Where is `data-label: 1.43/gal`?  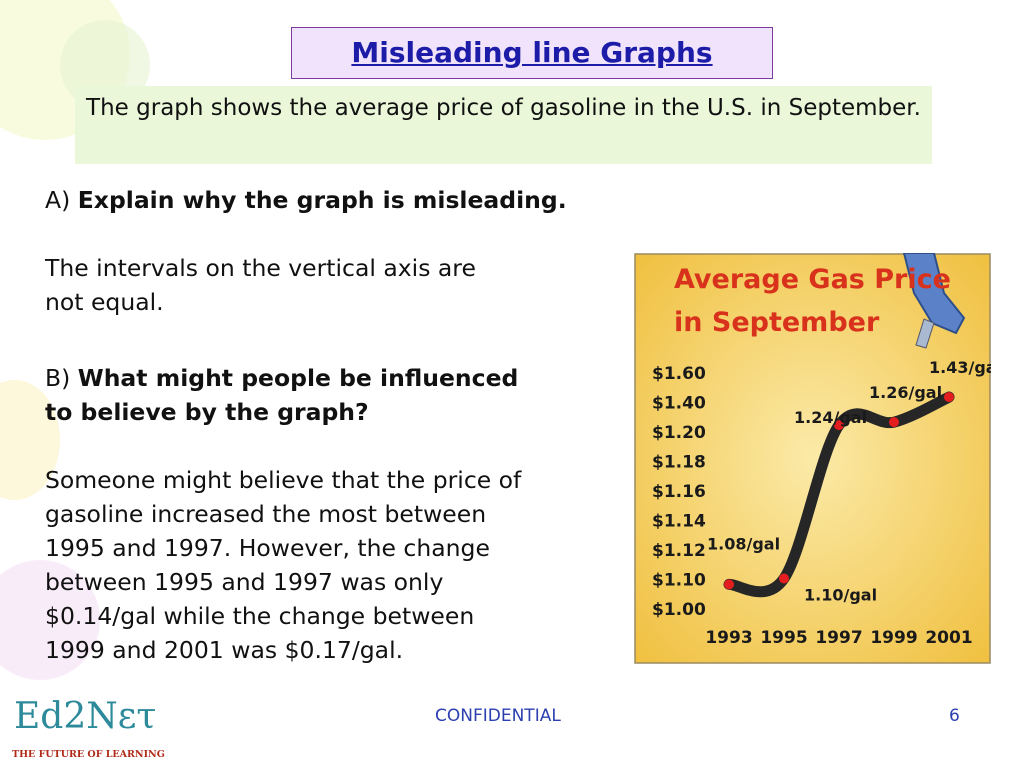
data-label: 1.43/gal is located at coordinates (960, 367).